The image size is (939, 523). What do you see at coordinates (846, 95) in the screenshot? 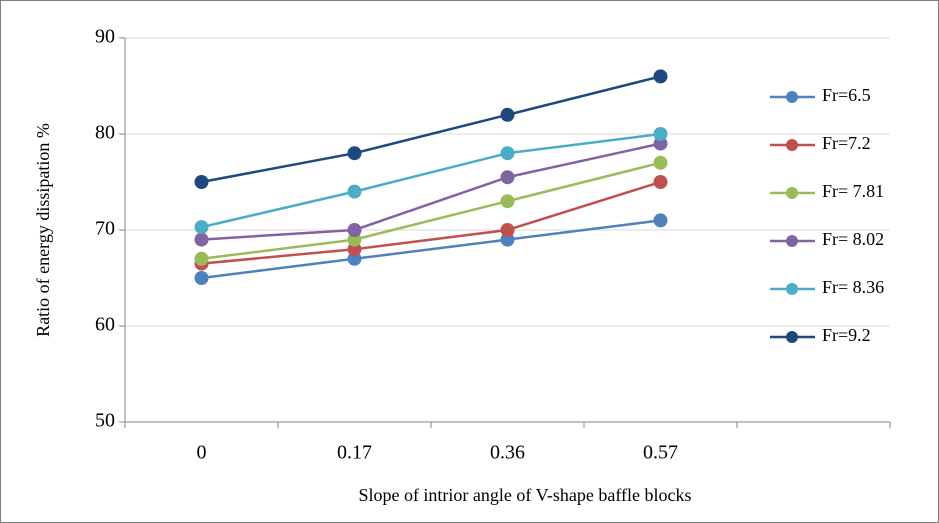
I see `legend-label: Fr=6.5` at bounding box center [846, 95].